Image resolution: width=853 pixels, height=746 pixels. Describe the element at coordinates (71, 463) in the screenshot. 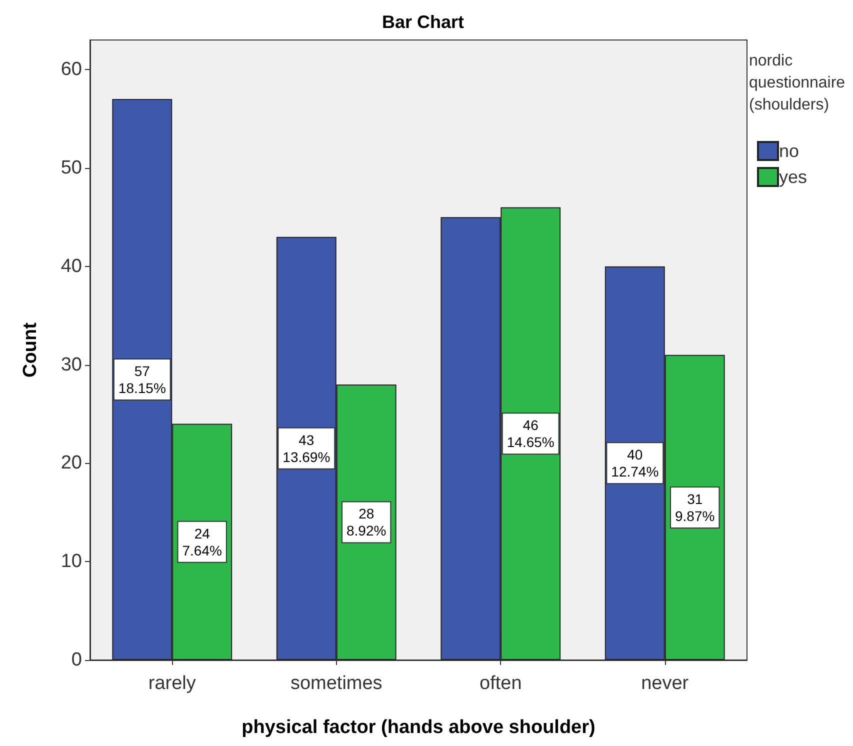

I see `y-tick-label: 20` at that location.